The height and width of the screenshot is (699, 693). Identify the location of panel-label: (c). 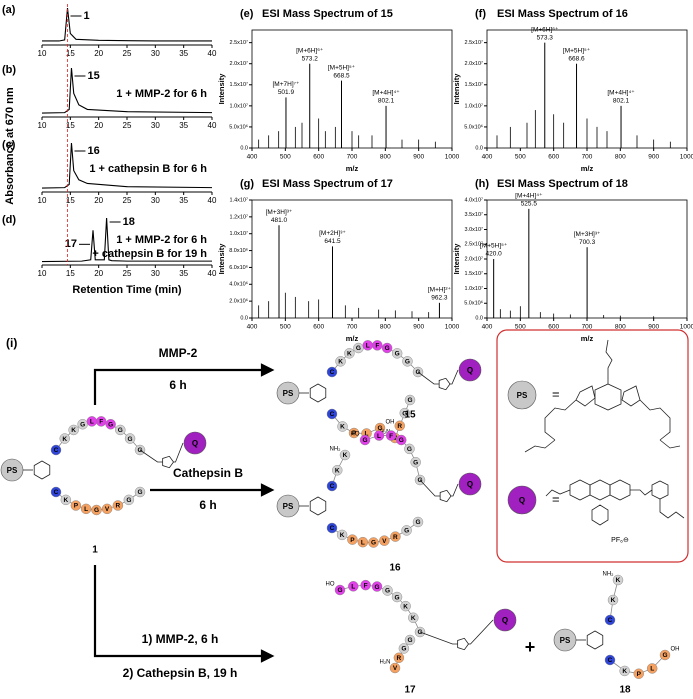
(9, 145).